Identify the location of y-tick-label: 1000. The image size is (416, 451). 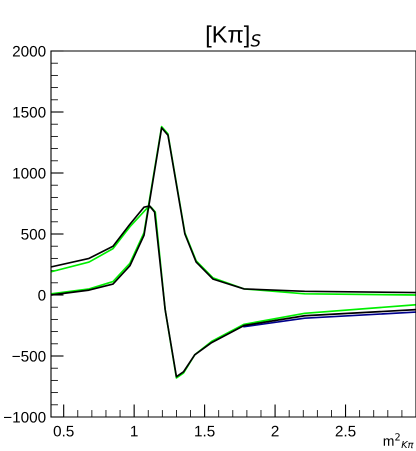
(29, 173).